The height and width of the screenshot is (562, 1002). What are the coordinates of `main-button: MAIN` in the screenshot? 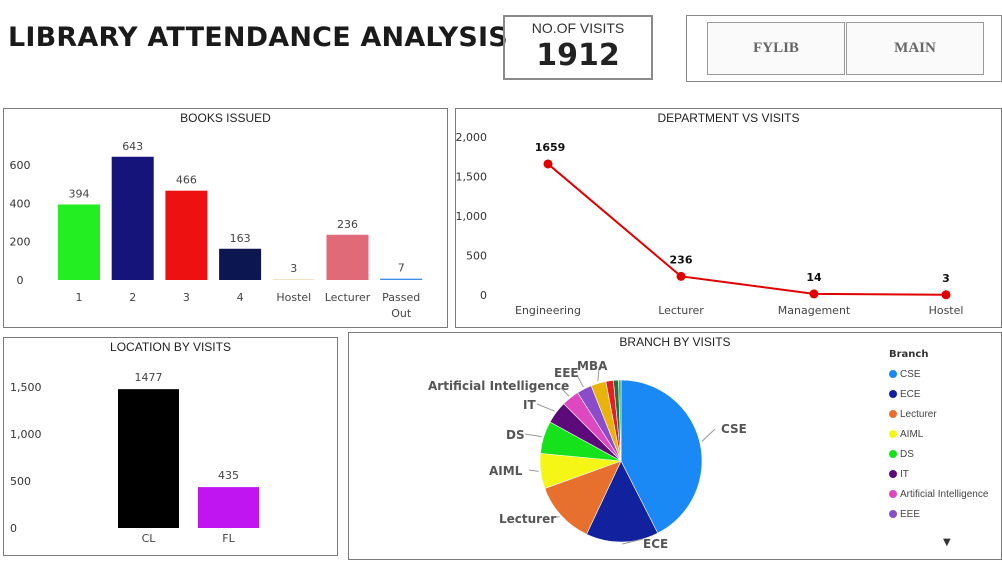 It's located at (915, 48).